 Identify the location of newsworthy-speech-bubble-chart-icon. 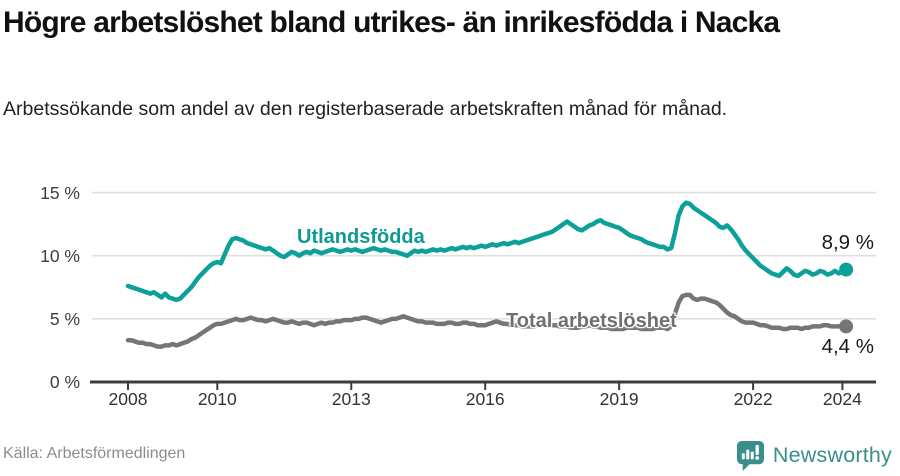
(750, 455).